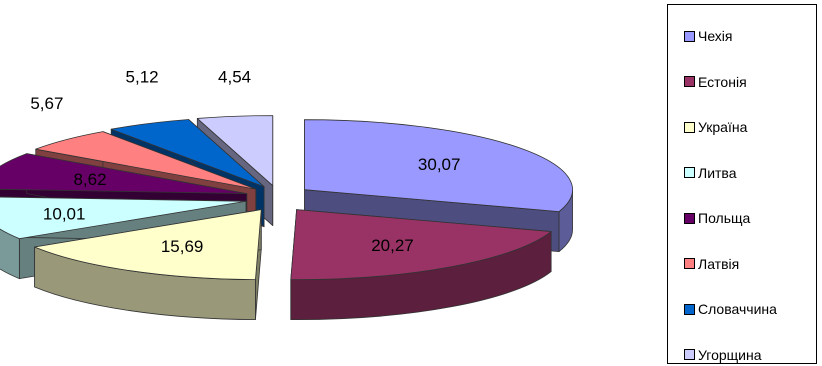  I want to click on legend-label: Латвія, so click(719, 263).